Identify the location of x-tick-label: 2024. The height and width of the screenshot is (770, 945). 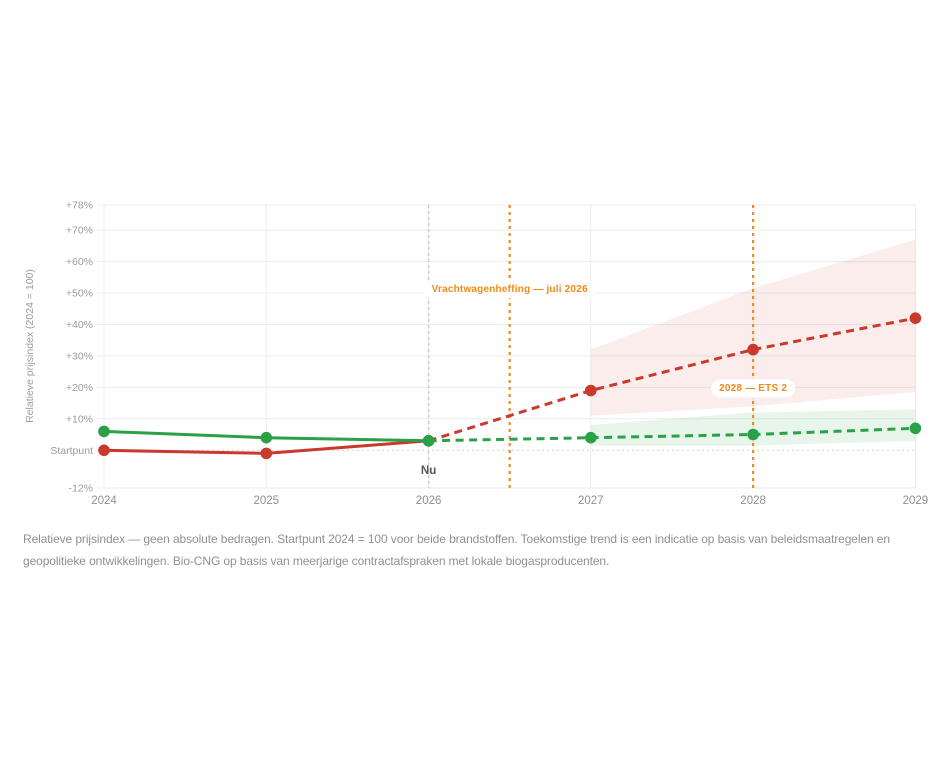
(104, 501).